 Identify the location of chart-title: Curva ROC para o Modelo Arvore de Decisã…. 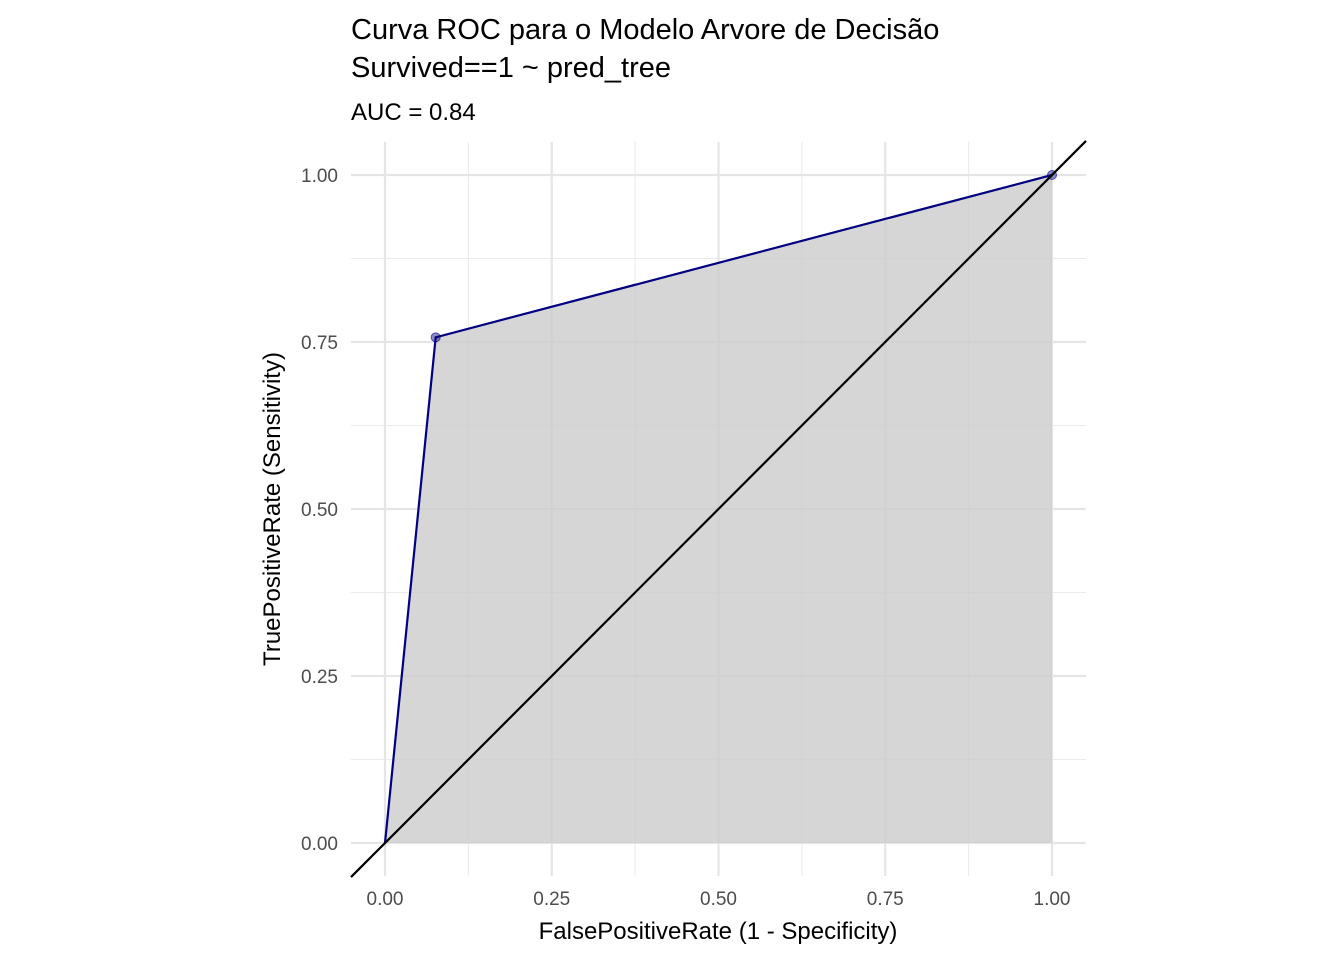
(645, 30).